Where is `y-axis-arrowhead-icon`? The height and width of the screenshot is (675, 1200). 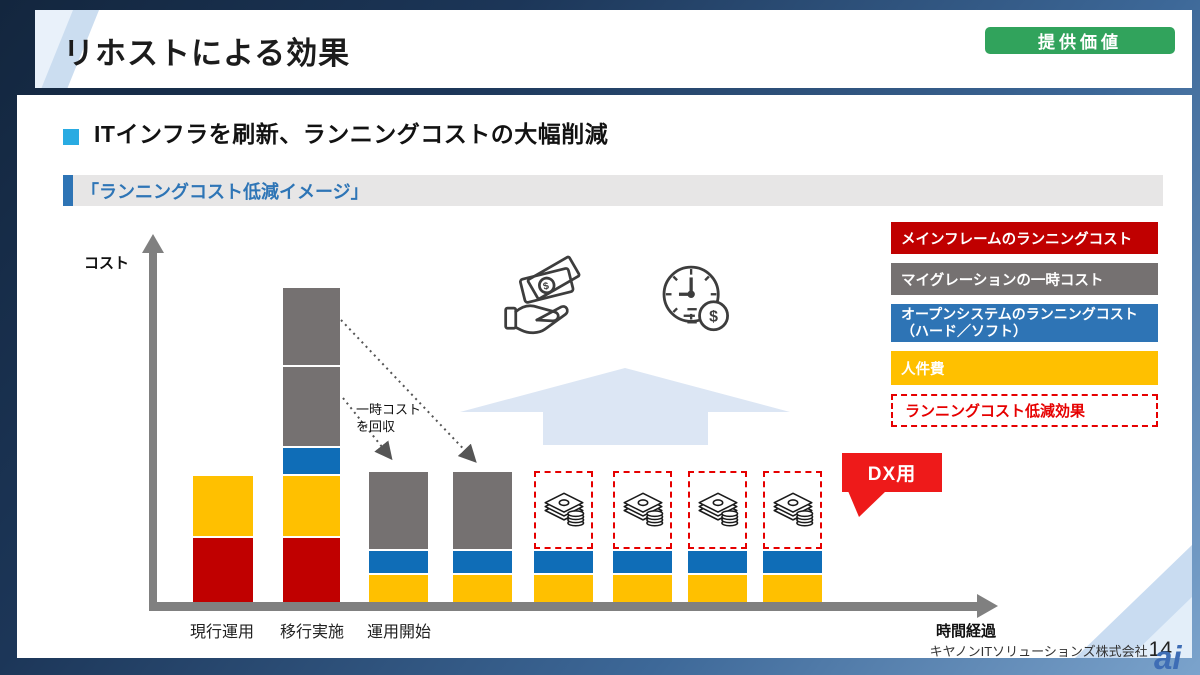 y-axis-arrowhead-icon is located at coordinates (153, 243).